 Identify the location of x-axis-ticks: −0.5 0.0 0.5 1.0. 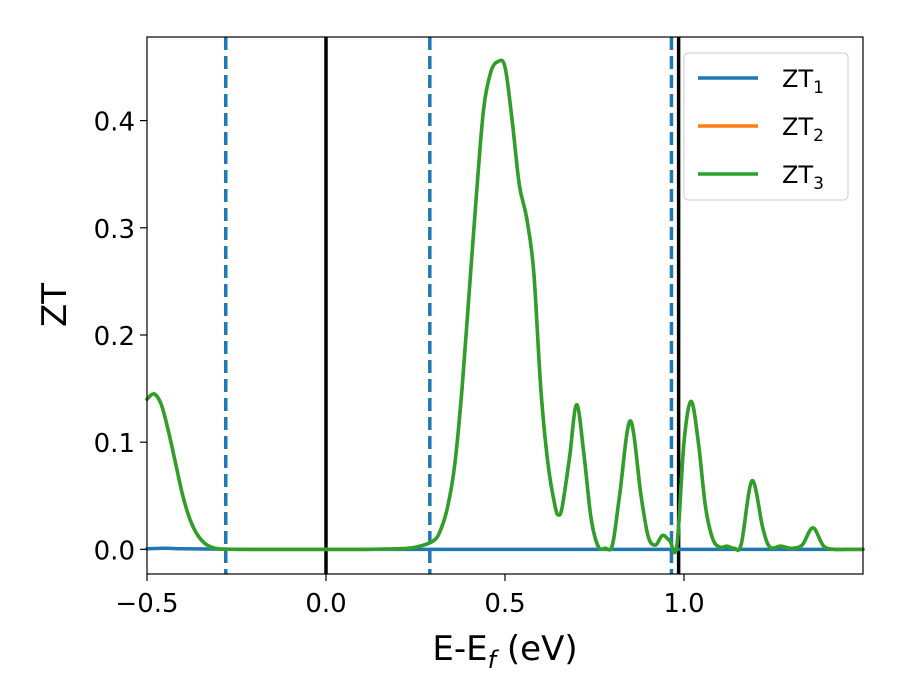
(410, 596).